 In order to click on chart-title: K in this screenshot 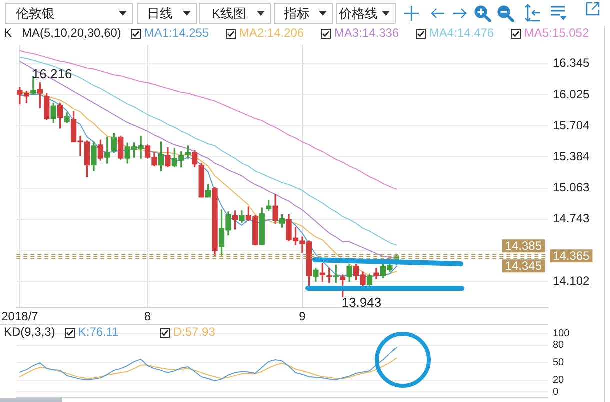, I will do `click(8, 33)`.